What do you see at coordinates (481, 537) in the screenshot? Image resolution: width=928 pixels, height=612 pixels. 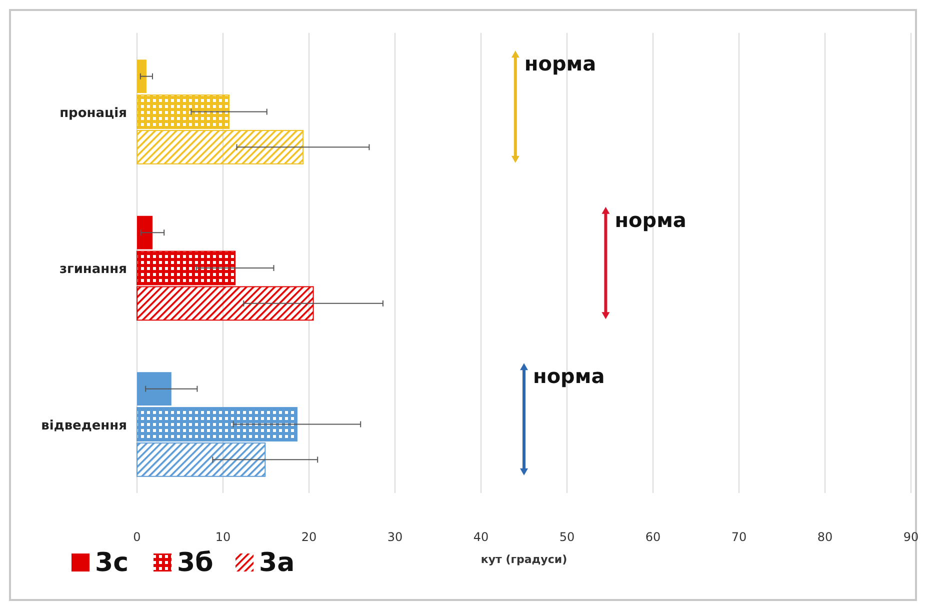 I see `x-tick-label: 40` at bounding box center [481, 537].